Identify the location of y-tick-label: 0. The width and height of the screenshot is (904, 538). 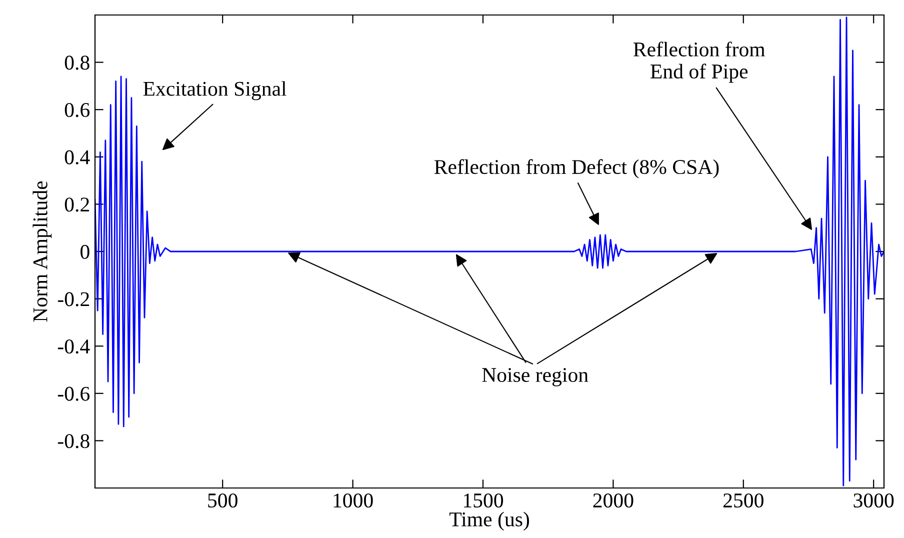
(85, 251).